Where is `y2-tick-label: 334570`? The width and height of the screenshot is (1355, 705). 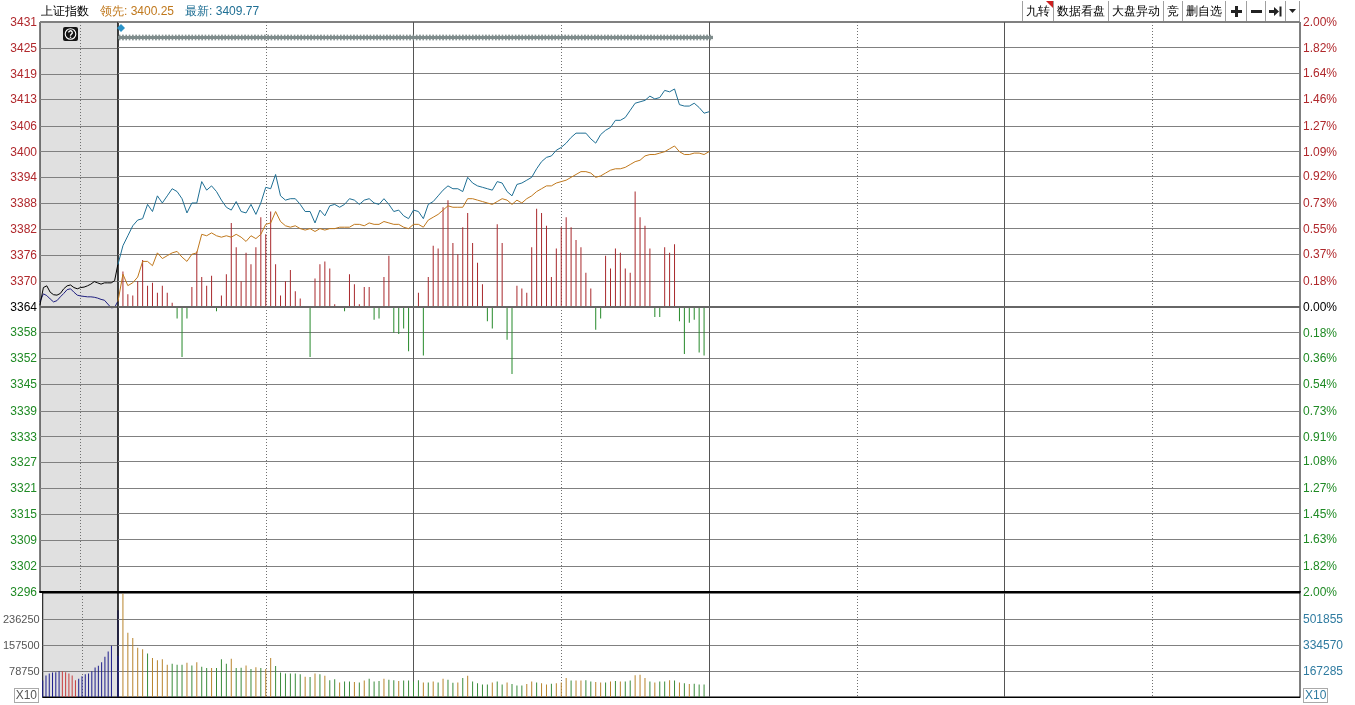 y2-tick-label: 334570 is located at coordinates (1323, 645).